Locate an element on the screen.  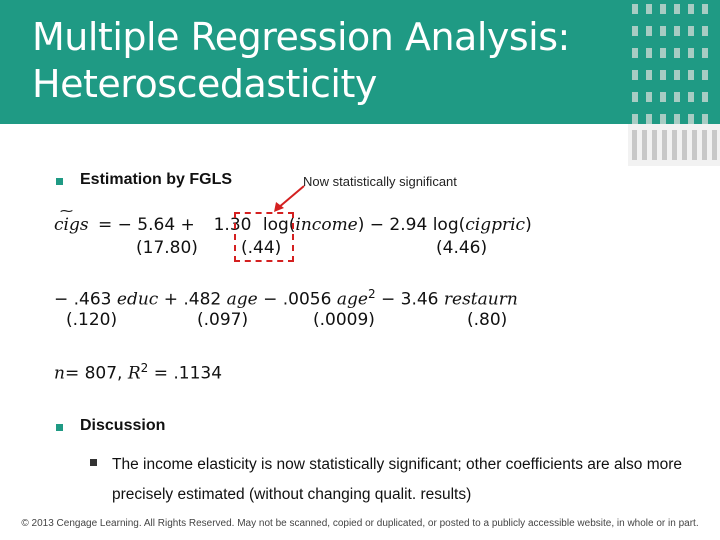
eq-row2-part1: − .463 is located at coordinates (83, 299).